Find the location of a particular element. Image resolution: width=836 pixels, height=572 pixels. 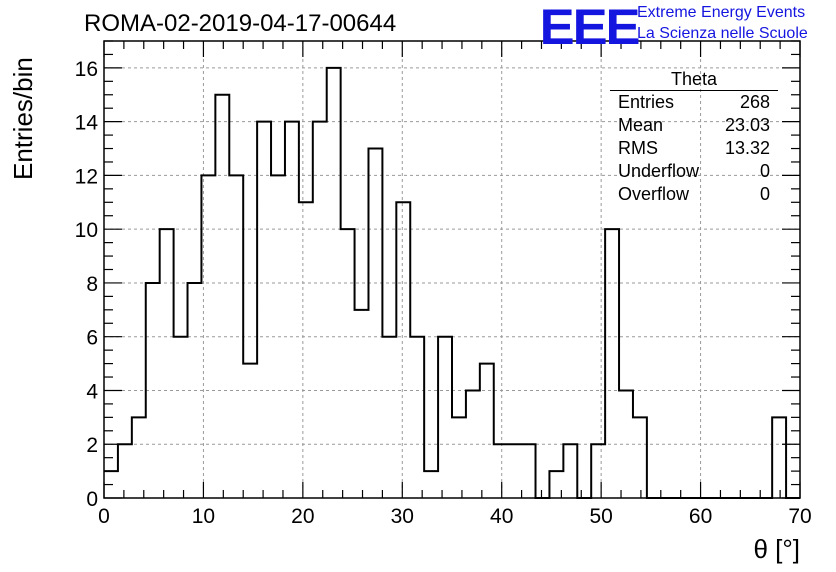

x-tick-label: 10 is located at coordinates (203, 516).